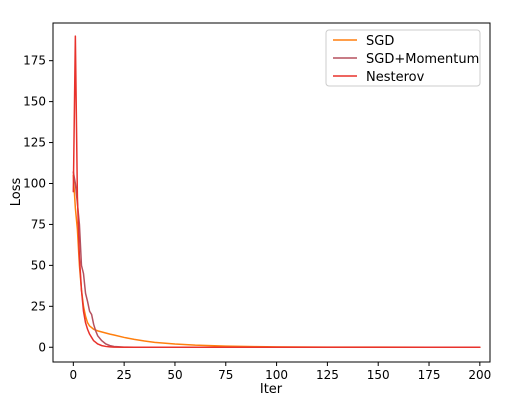 The width and height of the screenshot is (510, 405). I want to click on y-axis-ticks: 0 25 50 75 100 125 150 175, so click(38, 204).